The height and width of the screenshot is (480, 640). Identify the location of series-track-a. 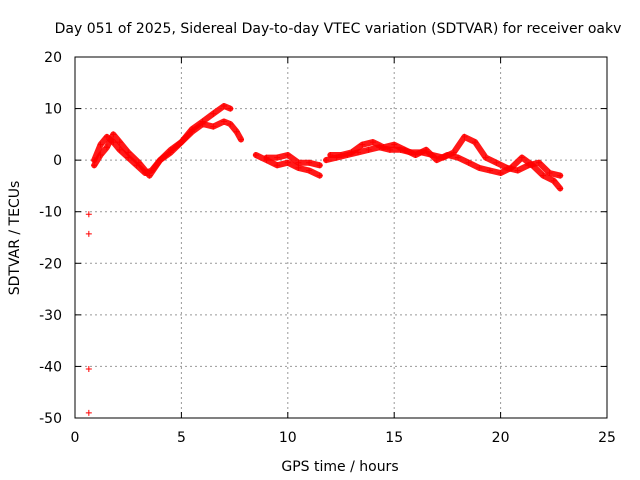
(167, 147).